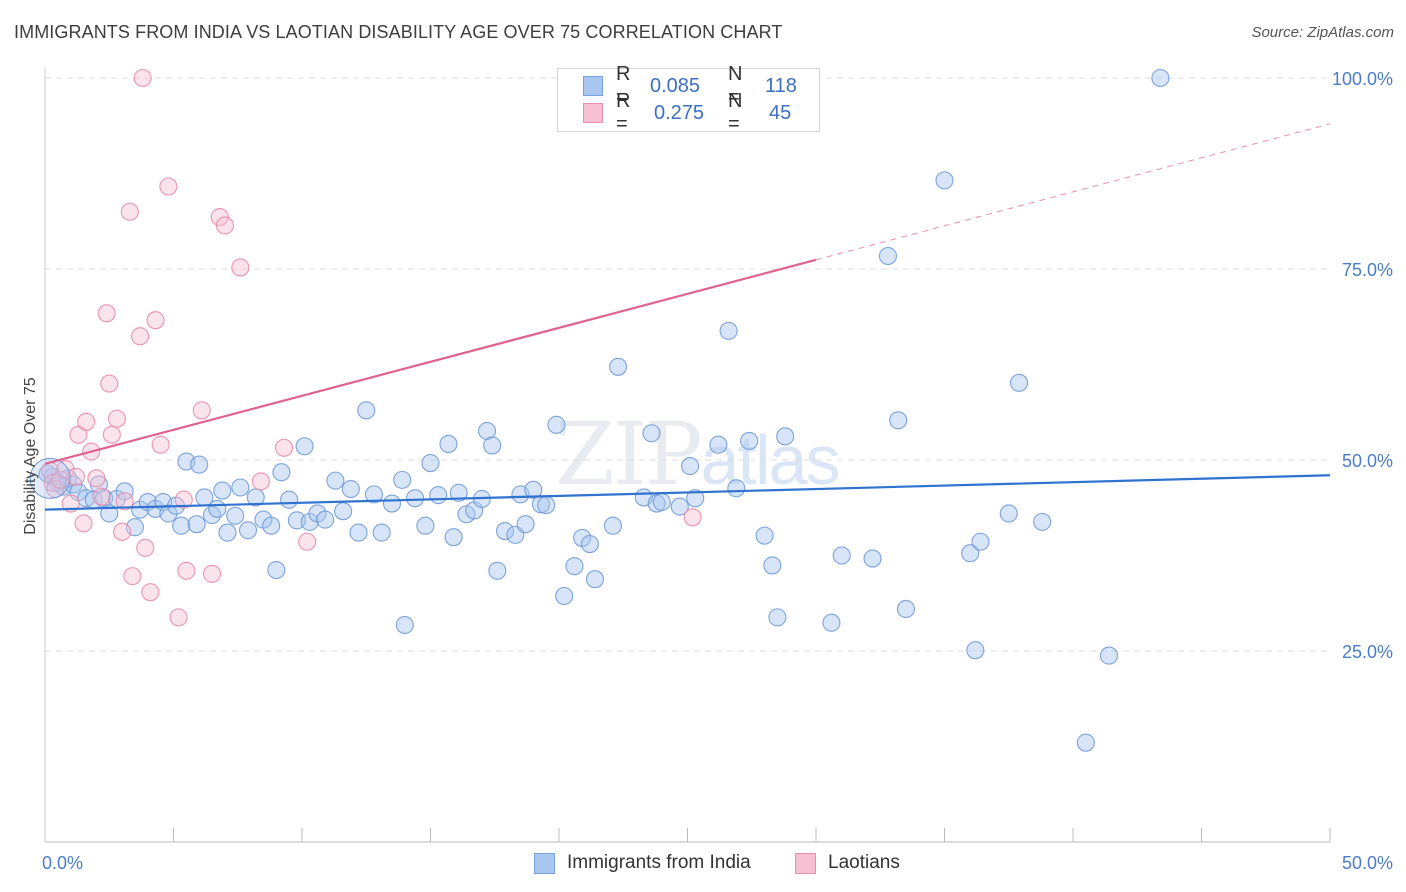 The image size is (1406, 892). What do you see at coordinates (593, 113) in the screenshot?
I see `legend-swatch-laotians` at bounding box center [593, 113].